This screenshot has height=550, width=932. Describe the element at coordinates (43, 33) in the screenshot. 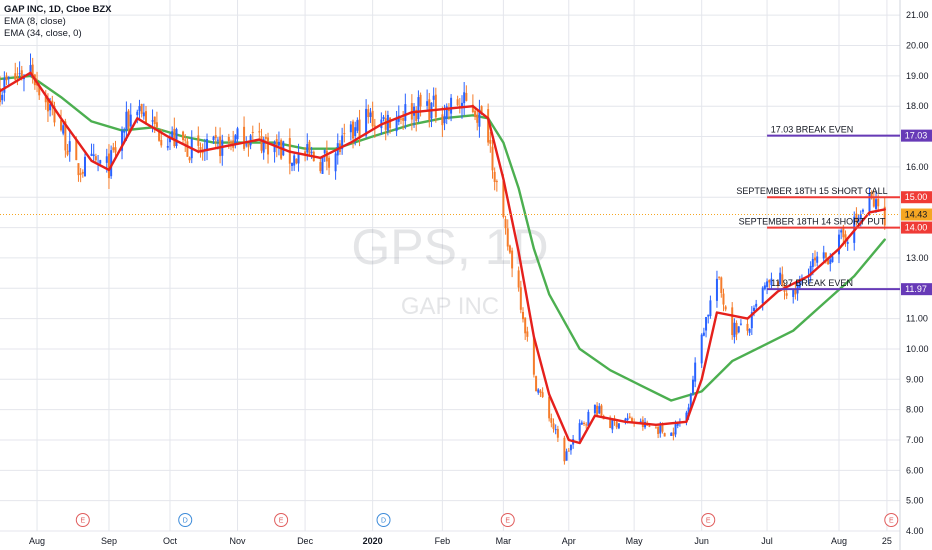

I see `legend-ema-slow: EMA (34, close, 0)` at that location.